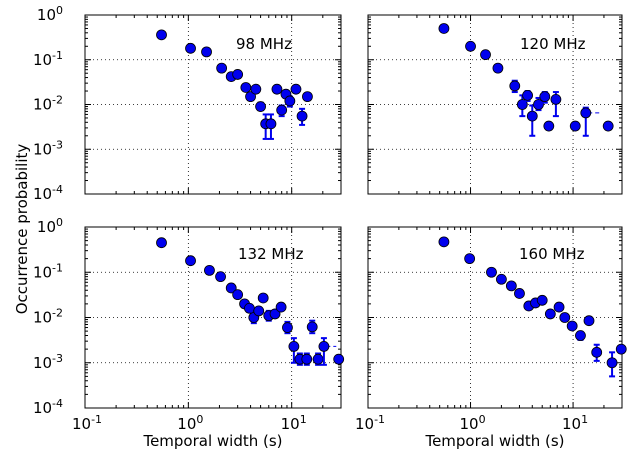 The height and width of the screenshot is (455, 628). What do you see at coordinates (264, 44) in the screenshot?
I see `panel-label: 98 MHz` at bounding box center [264, 44].